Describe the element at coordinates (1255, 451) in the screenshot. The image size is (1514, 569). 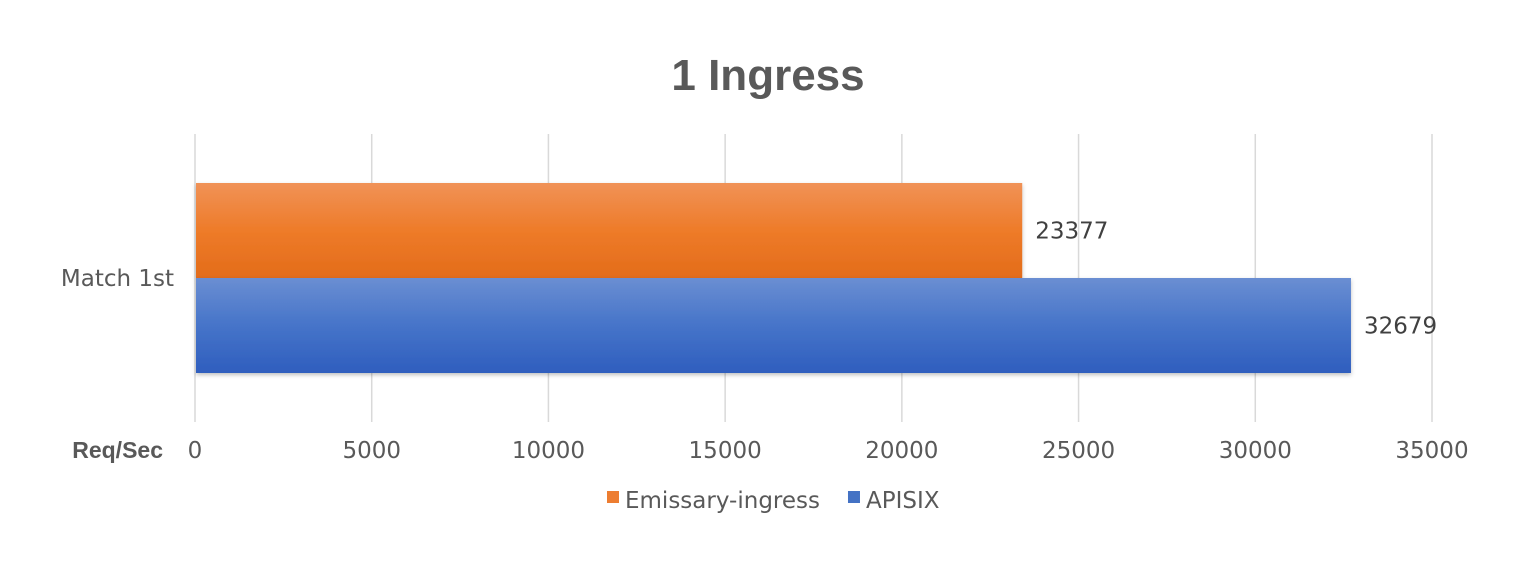
I see `x-tick-label: 30000` at that location.